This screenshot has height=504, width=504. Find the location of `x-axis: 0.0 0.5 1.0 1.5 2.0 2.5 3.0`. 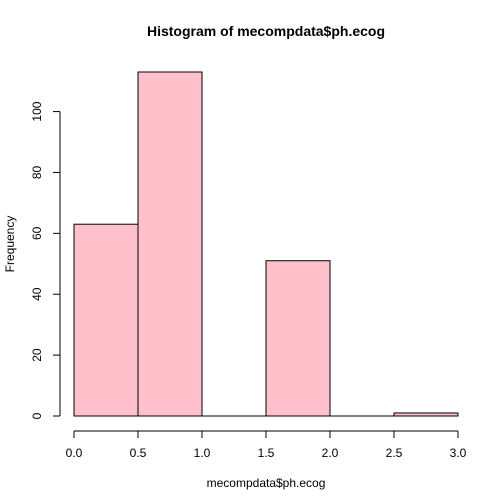

x-axis: 0.0 0.5 1.0 1.5 2.0 2.5 3.0 is located at coordinates (266, 445).